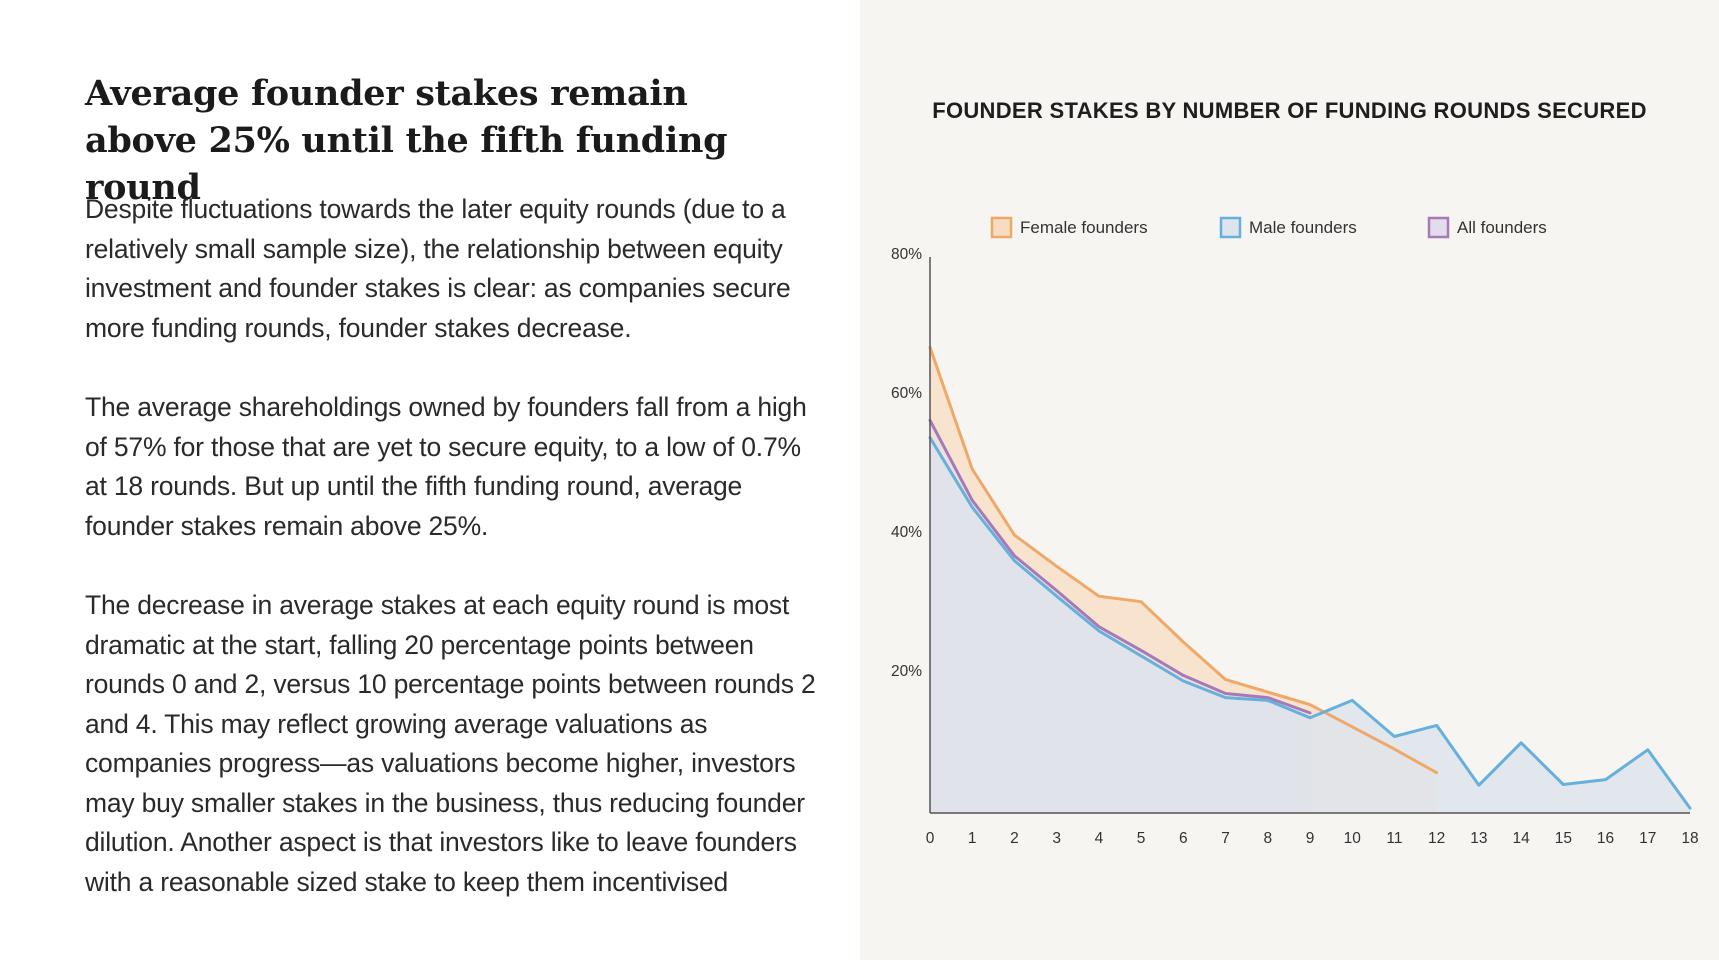 The image size is (1719, 960). What do you see at coordinates (1141, 838) in the screenshot?
I see `x-tick-label: 5` at bounding box center [1141, 838].